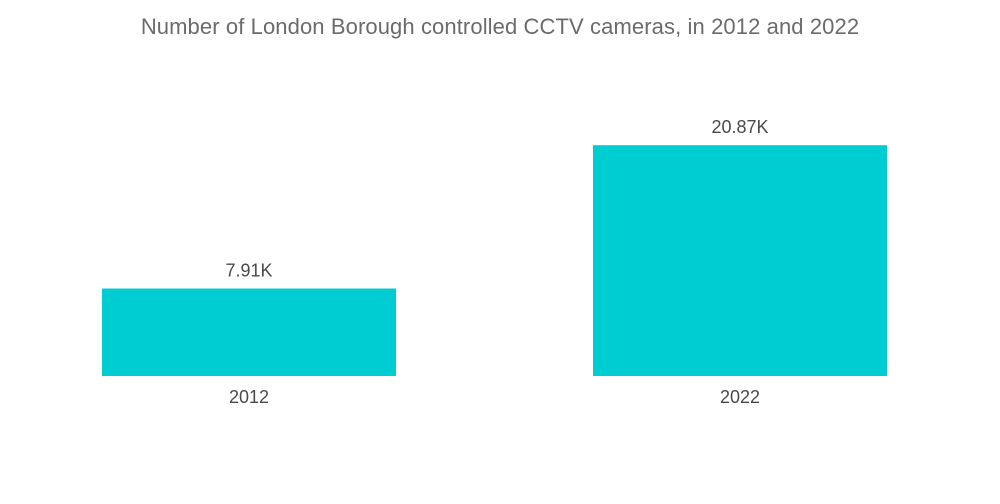 This screenshot has height=504, width=1000. What do you see at coordinates (739, 127) in the screenshot?
I see `data-label-2022: 20.87K` at bounding box center [739, 127].